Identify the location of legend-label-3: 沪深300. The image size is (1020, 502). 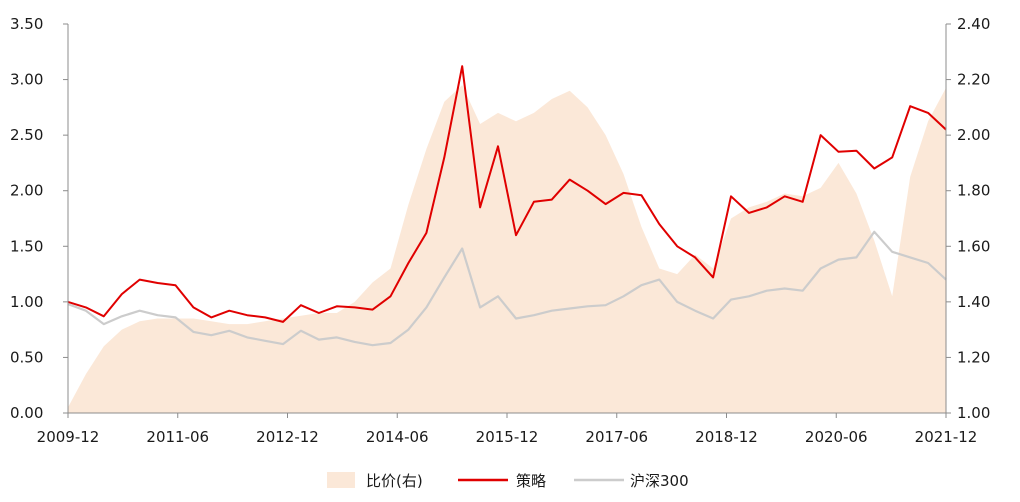
(659, 481).